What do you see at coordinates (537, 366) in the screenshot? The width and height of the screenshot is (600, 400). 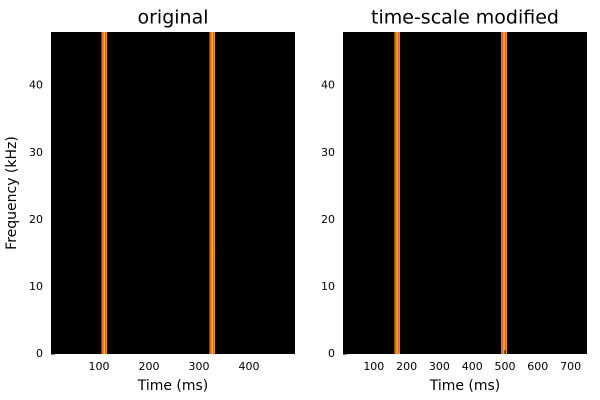 I see `x-tick-label: 600` at bounding box center [537, 366].